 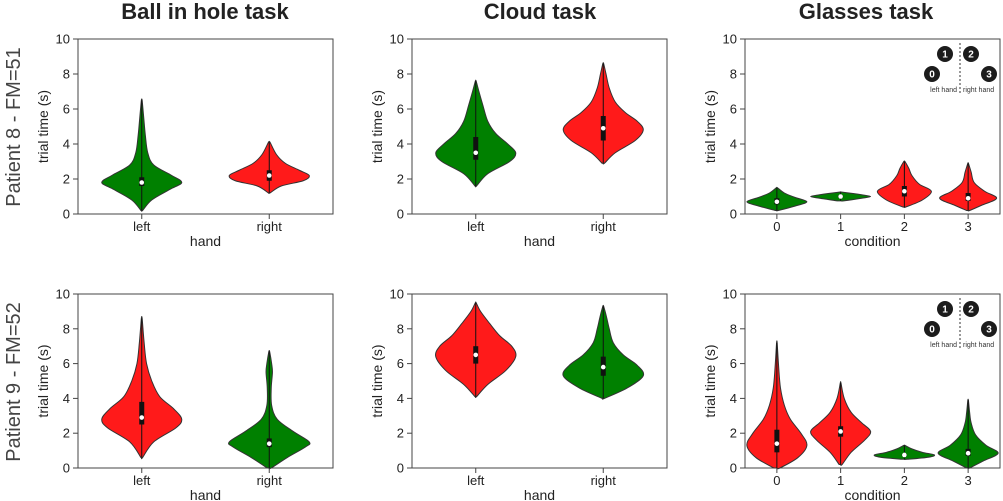 I want to click on column-title-cloud: Cloud task, so click(x=540, y=12).